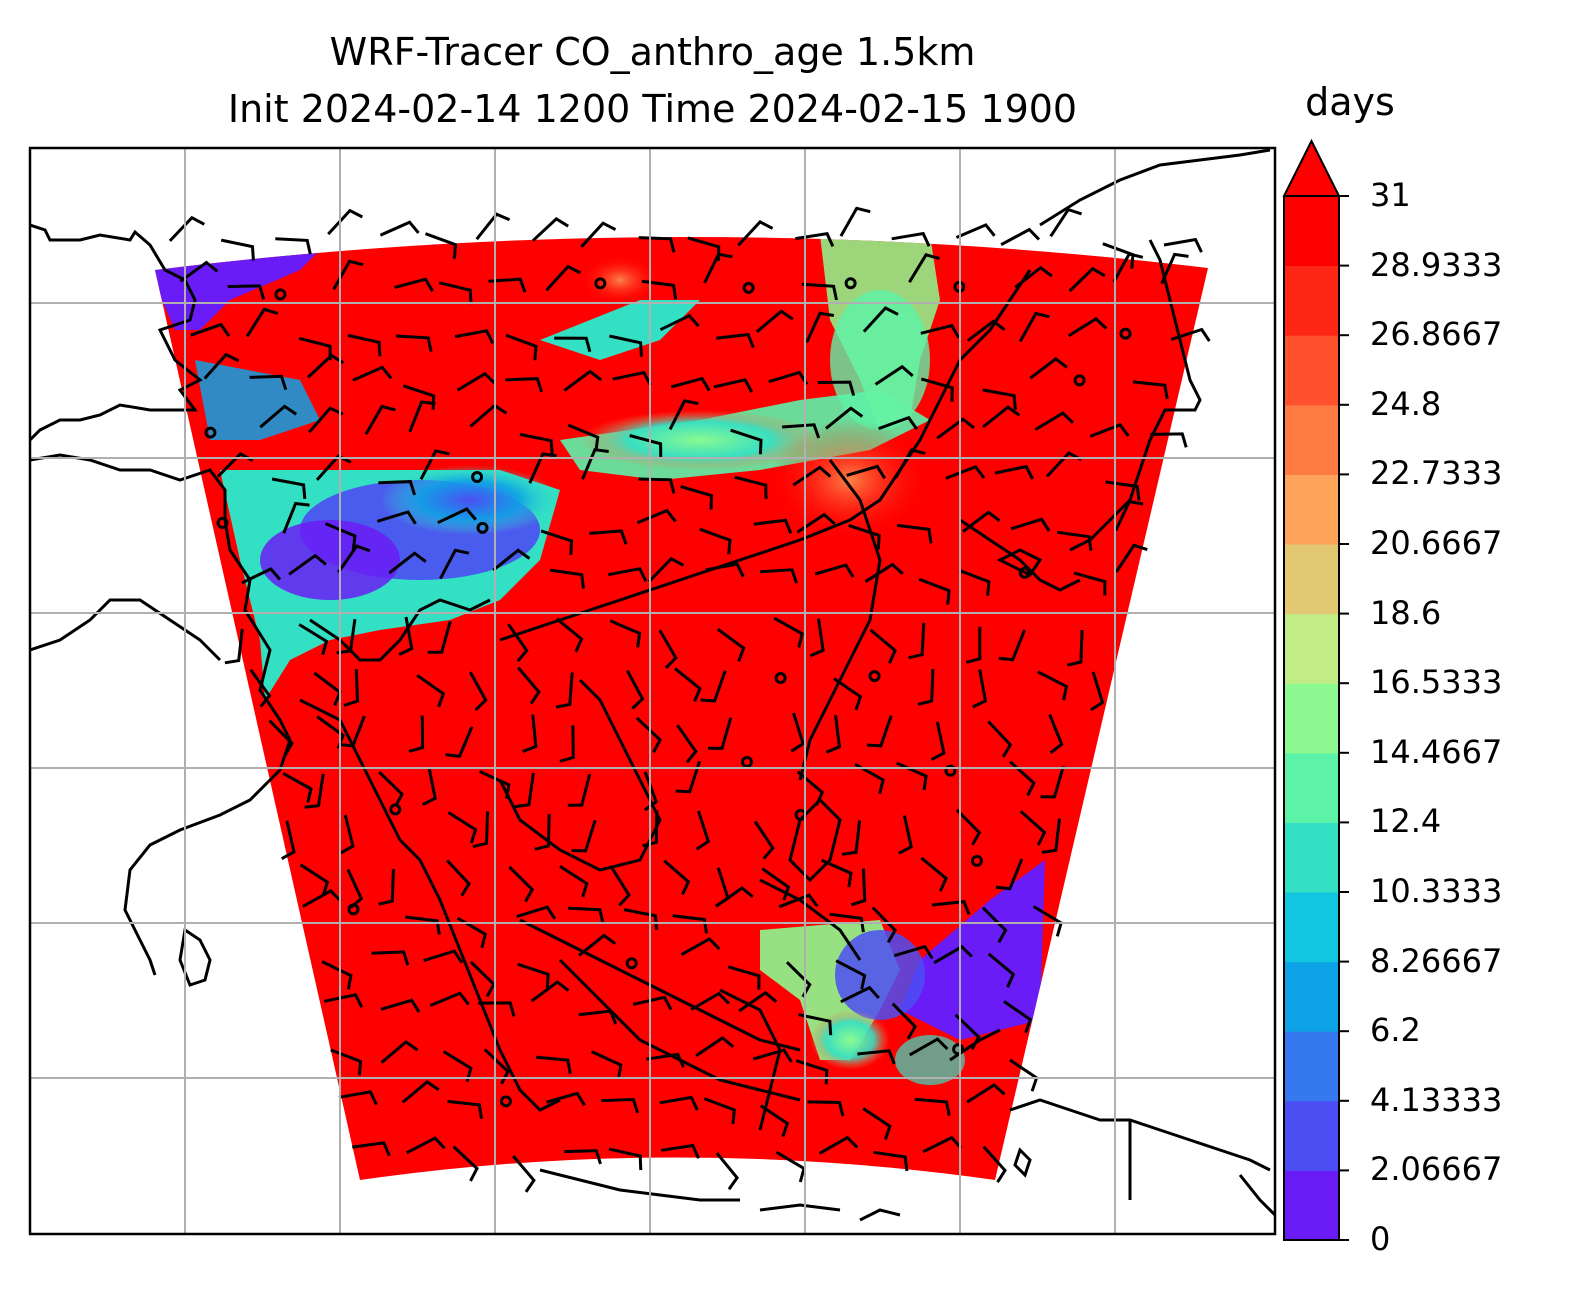 Image resolution: width=1581 pixels, height=1306 pixels. What do you see at coordinates (1436, 682) in the screenshot?
I see `colorbar-tick-label: 16.5333` at bounding box center [1436, 682].